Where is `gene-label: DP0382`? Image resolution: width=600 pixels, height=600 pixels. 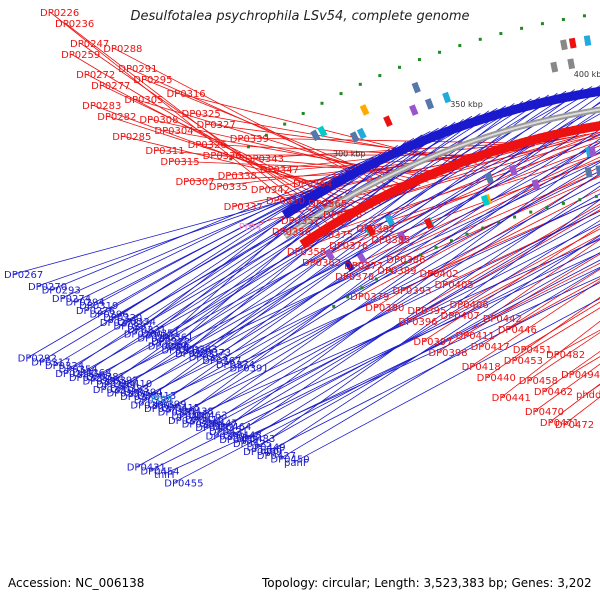
gene-label: DP0382 is located at coordinates (375, 229).